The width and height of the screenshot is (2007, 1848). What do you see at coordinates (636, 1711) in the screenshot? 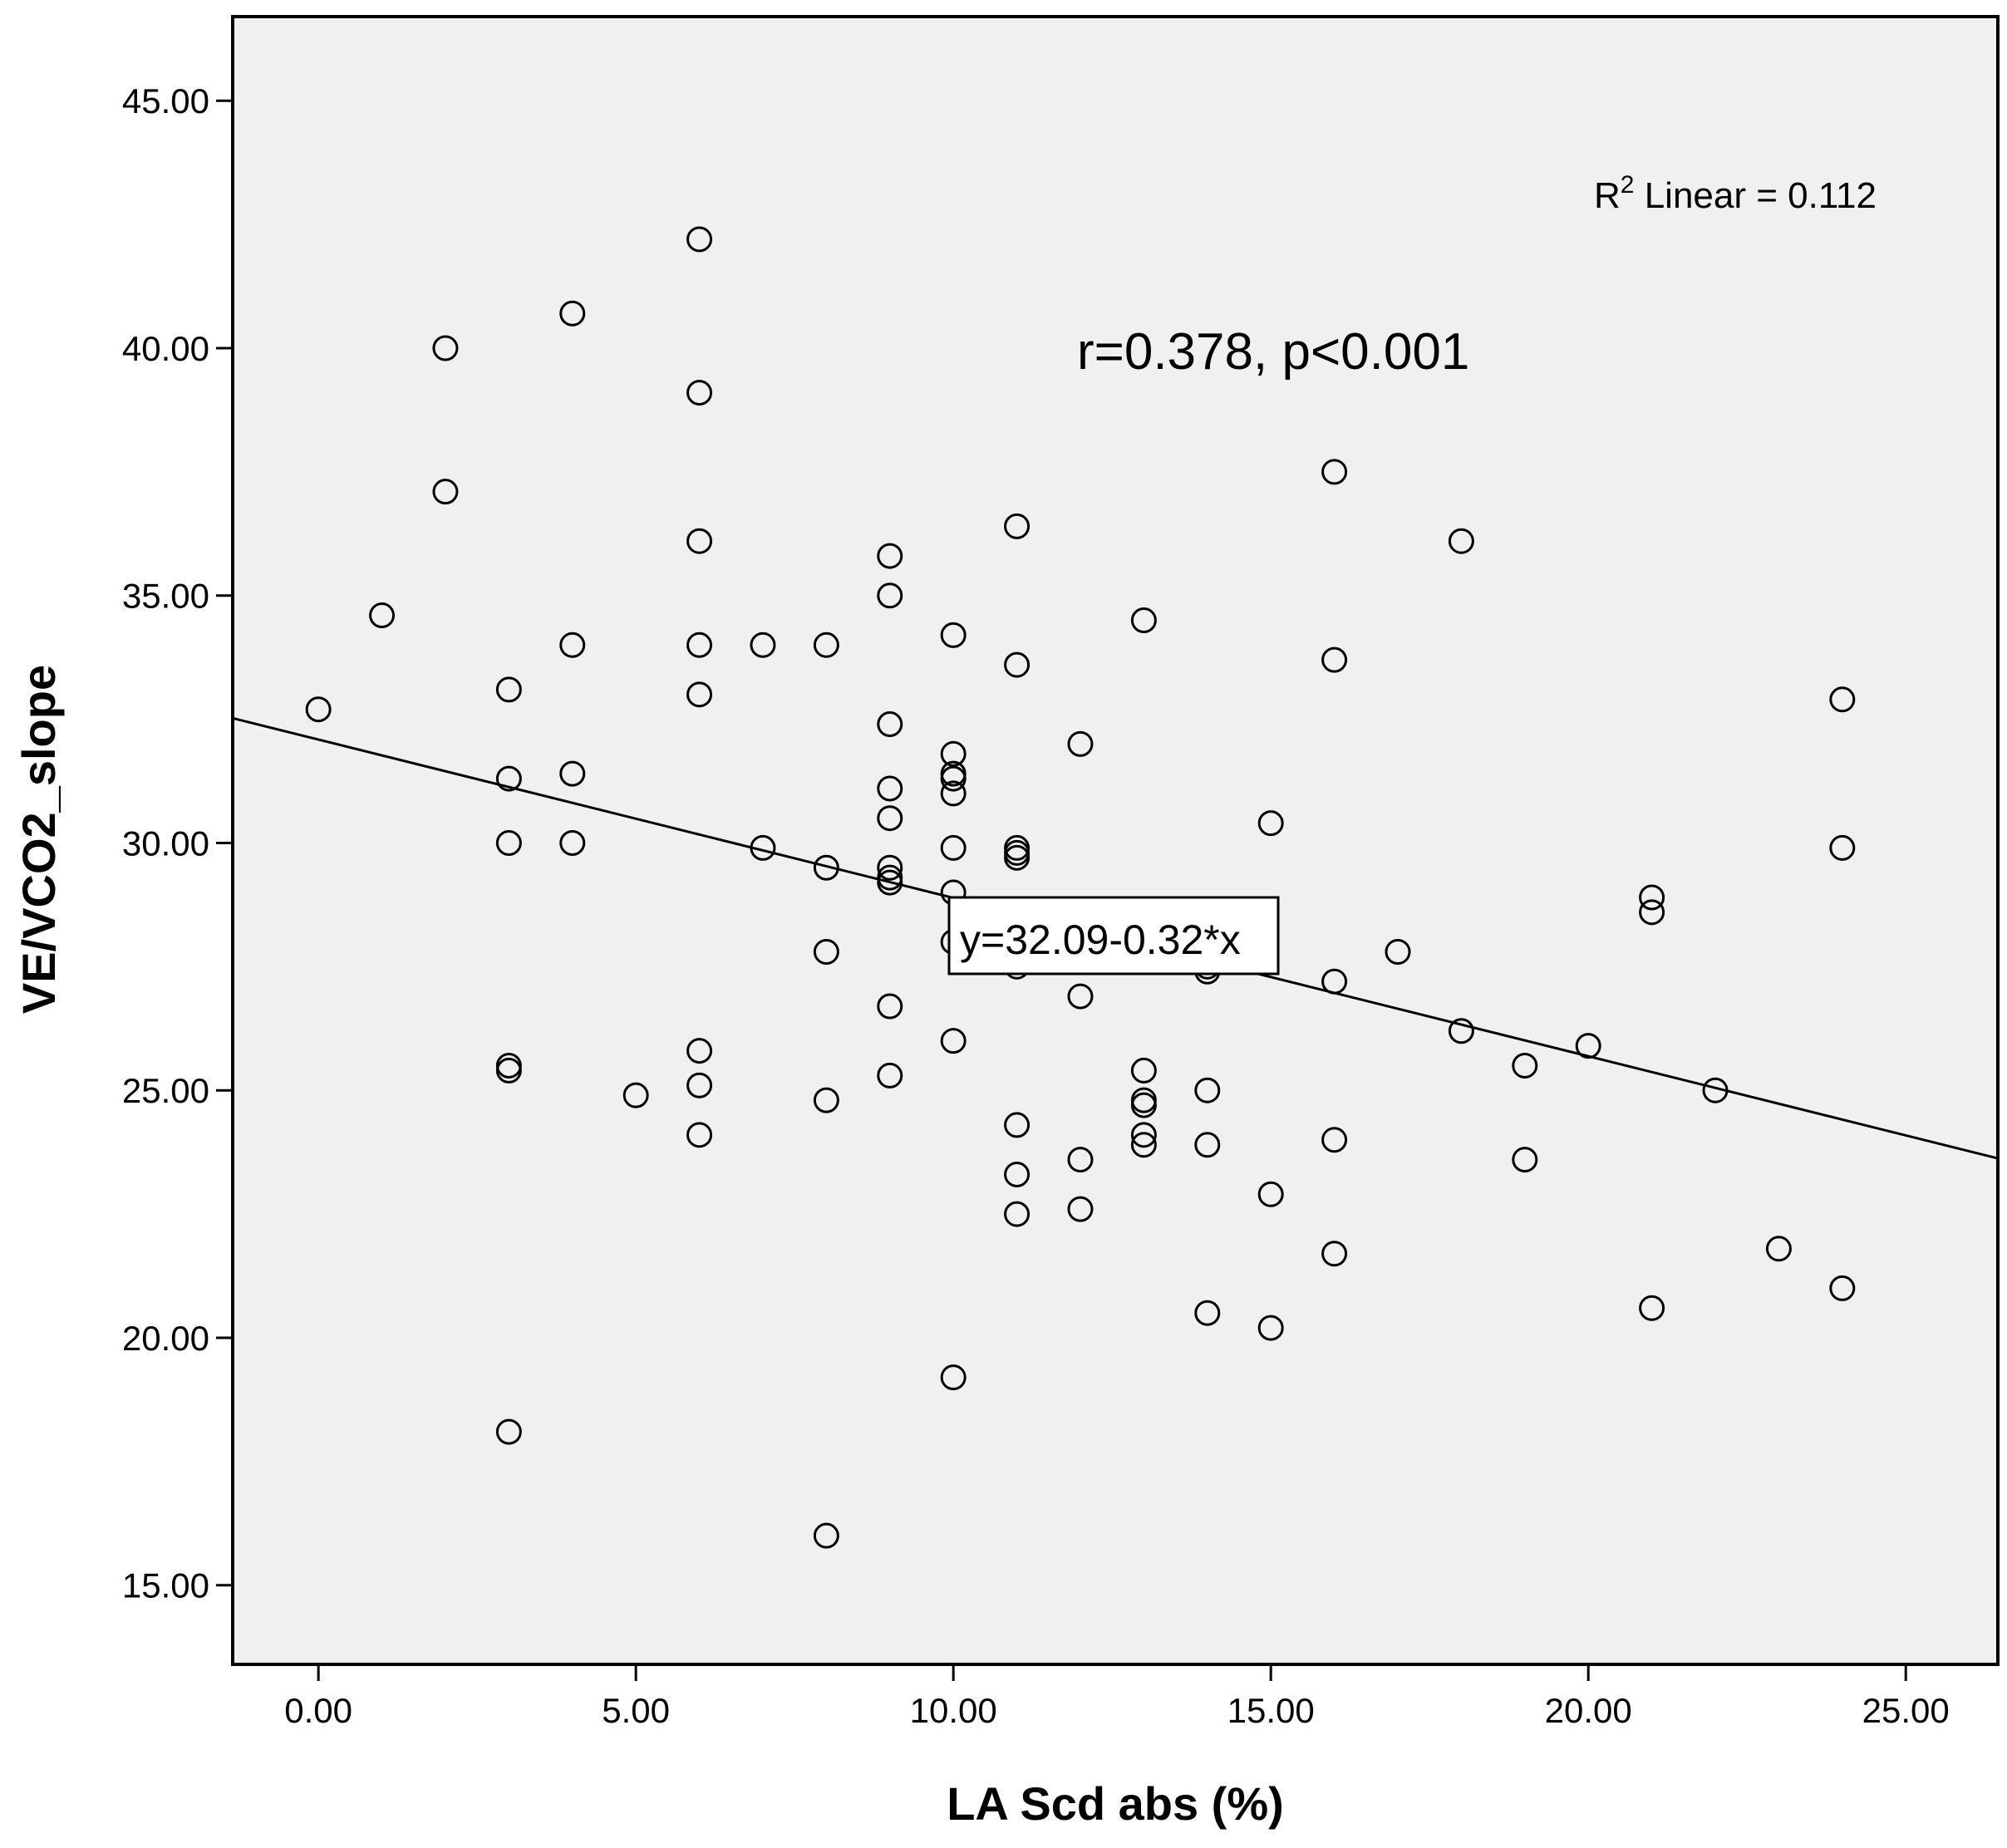
I see `x-tick-label: 5.00` at bounding box center [636, 1711].